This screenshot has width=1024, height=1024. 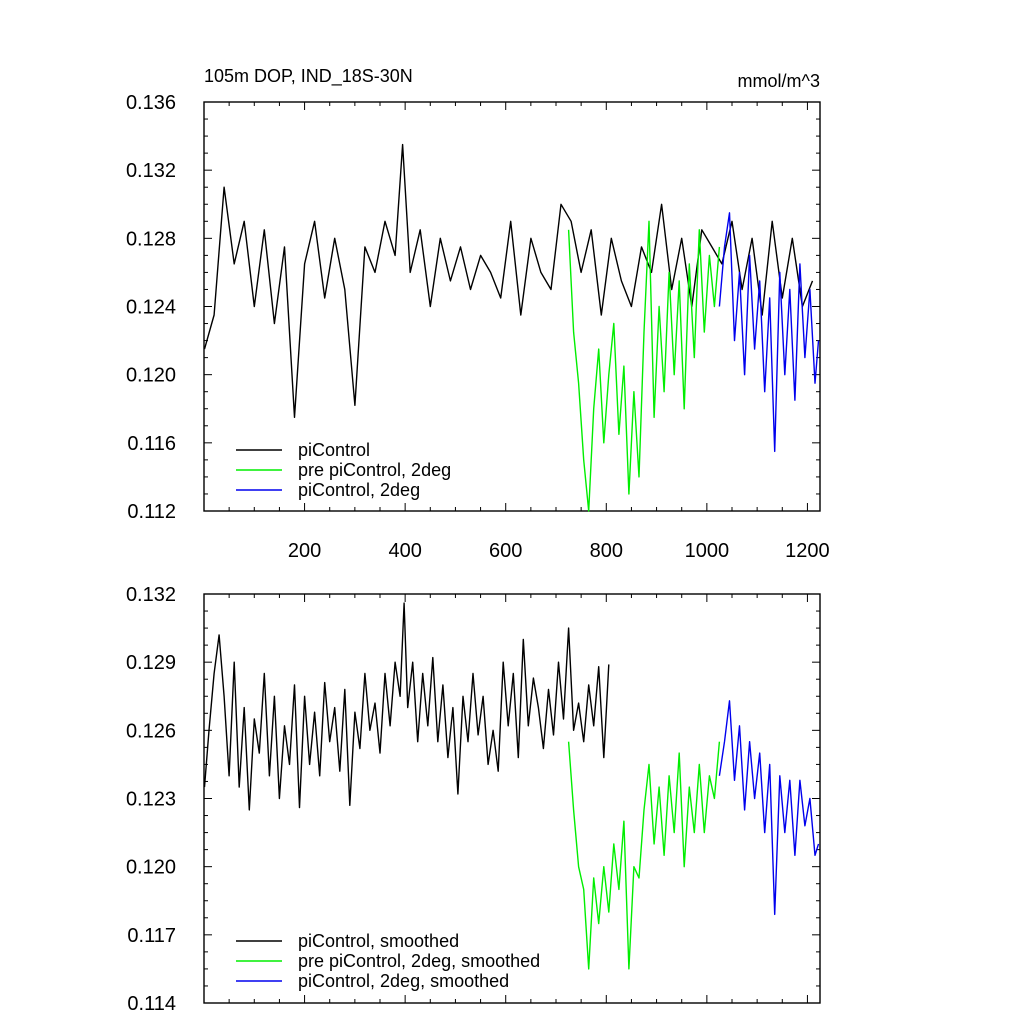 What do you see at coordinates (707, 551) in the screenshot?
I see `x-tick-label: 1000` at bounding box center [707, 551].